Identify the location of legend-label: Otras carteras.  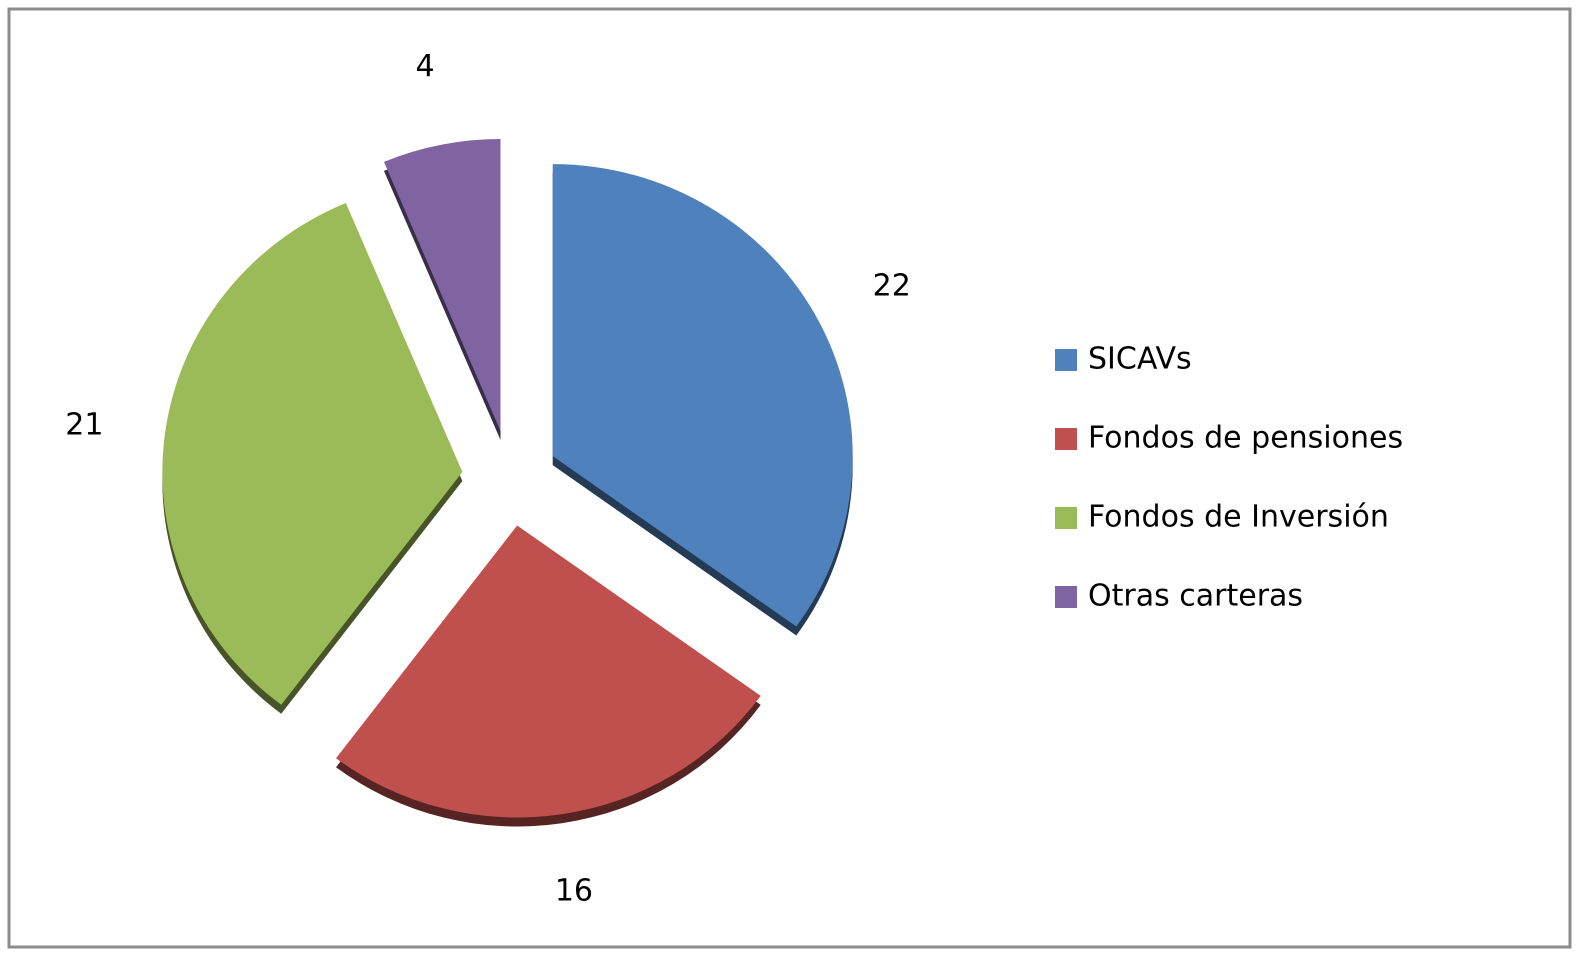
(1195, 596).